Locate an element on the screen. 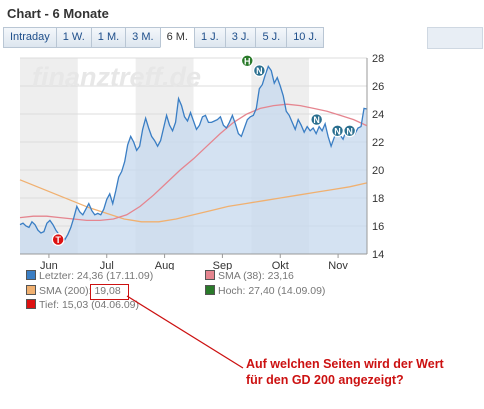 This screenshot has width=484, height=409. y-tick-label: 20 is located at coordinates (378, 171).